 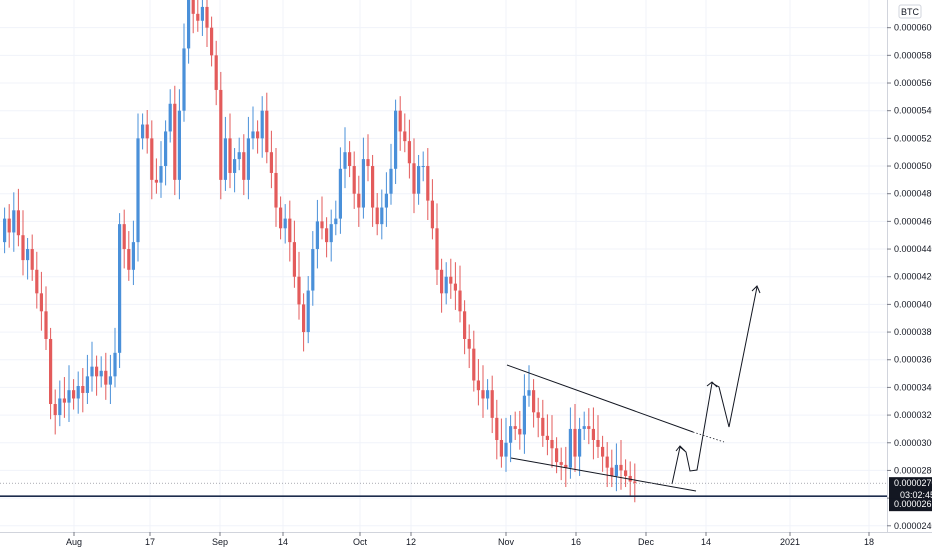 I want to click on x-tick-label: Nov, so click(x=506, y=542).